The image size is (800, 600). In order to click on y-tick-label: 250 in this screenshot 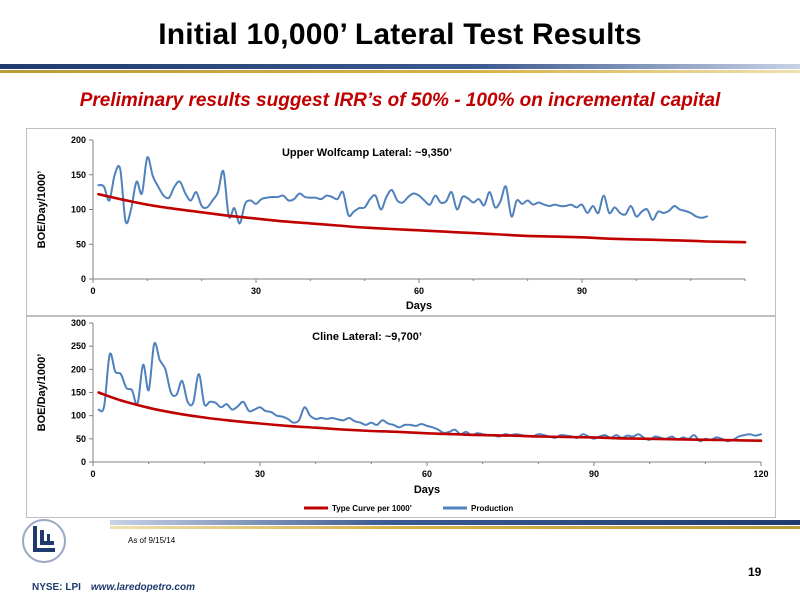, I will do `click(78, 346)`.